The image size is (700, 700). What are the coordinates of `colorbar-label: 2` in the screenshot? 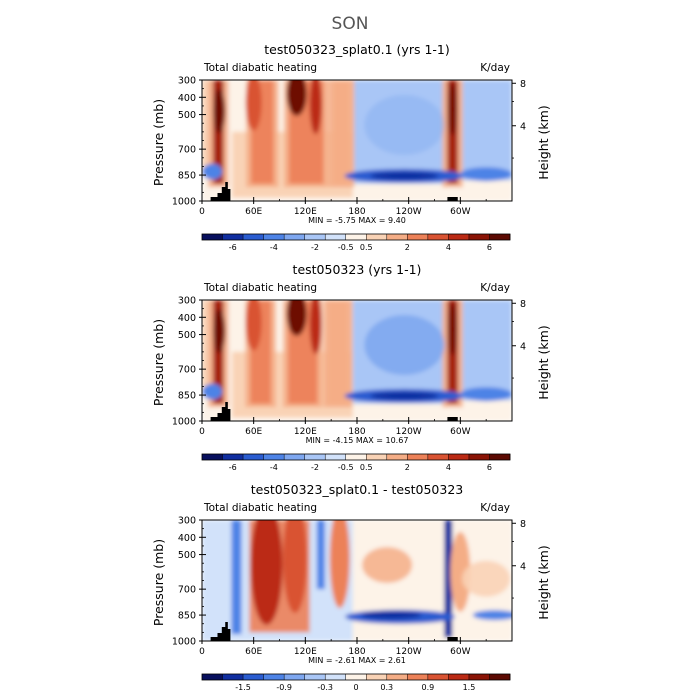 It's located at (407, 467).